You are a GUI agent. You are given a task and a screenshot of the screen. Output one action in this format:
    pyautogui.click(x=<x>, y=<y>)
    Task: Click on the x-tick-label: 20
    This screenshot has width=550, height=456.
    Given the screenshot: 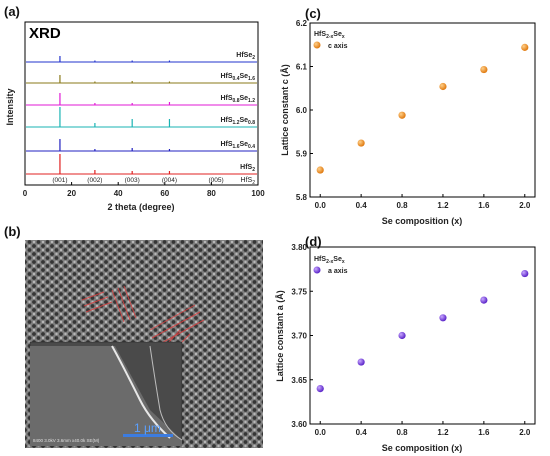 What is the action you would take?
    pyautogui.click(x=71, y=193)
    